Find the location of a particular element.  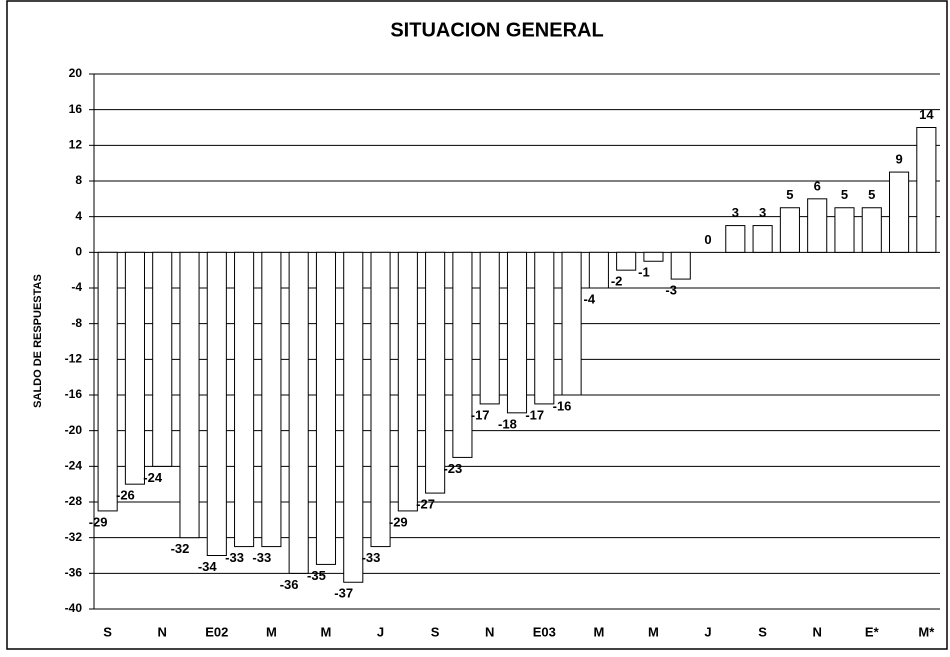

y-tick-label: 4 is located at coordinates (78, 216).